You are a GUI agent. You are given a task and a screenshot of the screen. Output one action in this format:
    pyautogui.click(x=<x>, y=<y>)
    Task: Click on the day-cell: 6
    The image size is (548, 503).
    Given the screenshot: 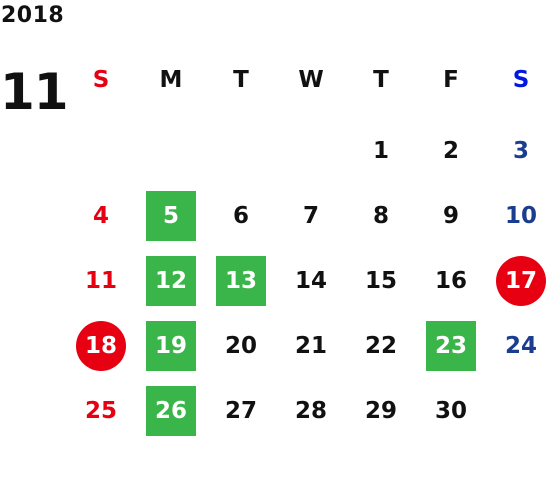 What is the action you would take?
    pyautogui.click(x=241, y=215)
    